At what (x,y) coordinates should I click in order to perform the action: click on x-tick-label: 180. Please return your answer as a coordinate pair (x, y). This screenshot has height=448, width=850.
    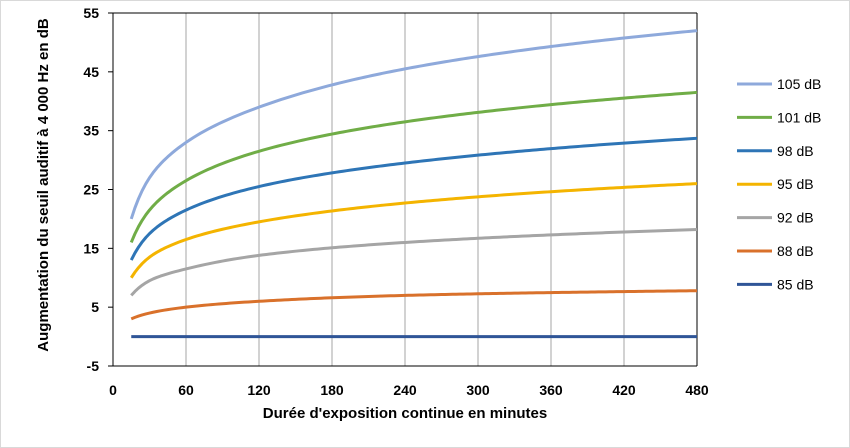
    Looking at the image, I should click on (332, 390).